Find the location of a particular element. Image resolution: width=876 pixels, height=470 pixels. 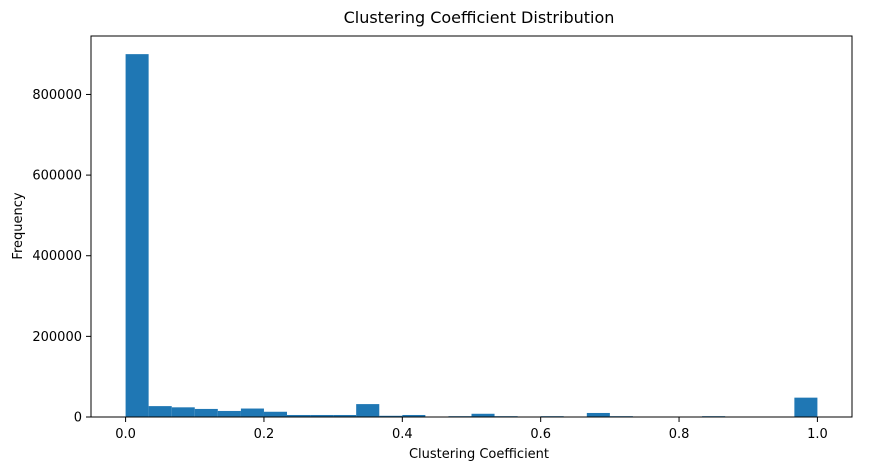

y-tick-label: 400000 is located at coordinates (57, 256).